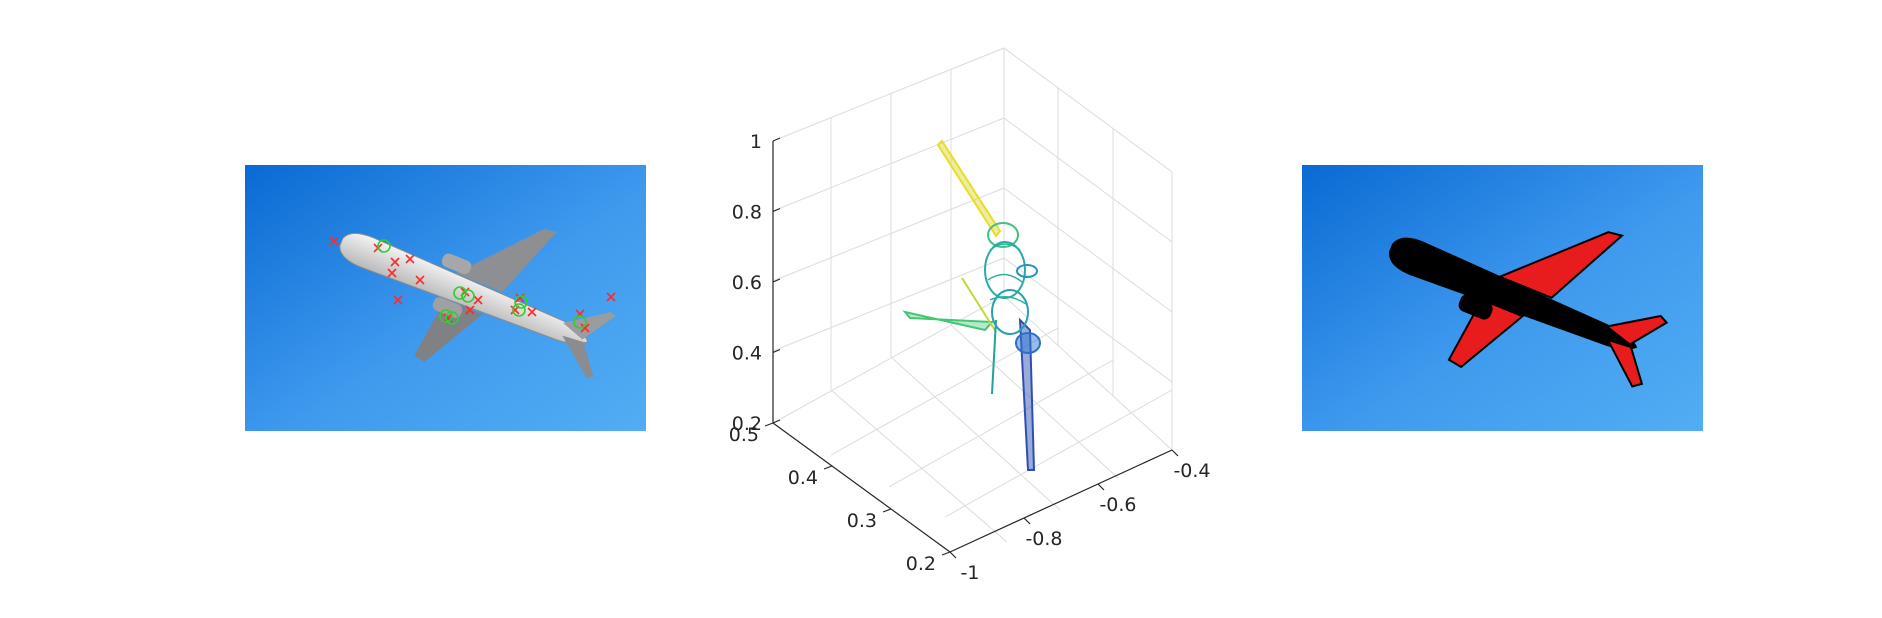 This screenshot has width=1882, height=618. Describe the element at coordinates (747, 424) in the screenshot. I see `z-tick-label: 0.2` at that location.